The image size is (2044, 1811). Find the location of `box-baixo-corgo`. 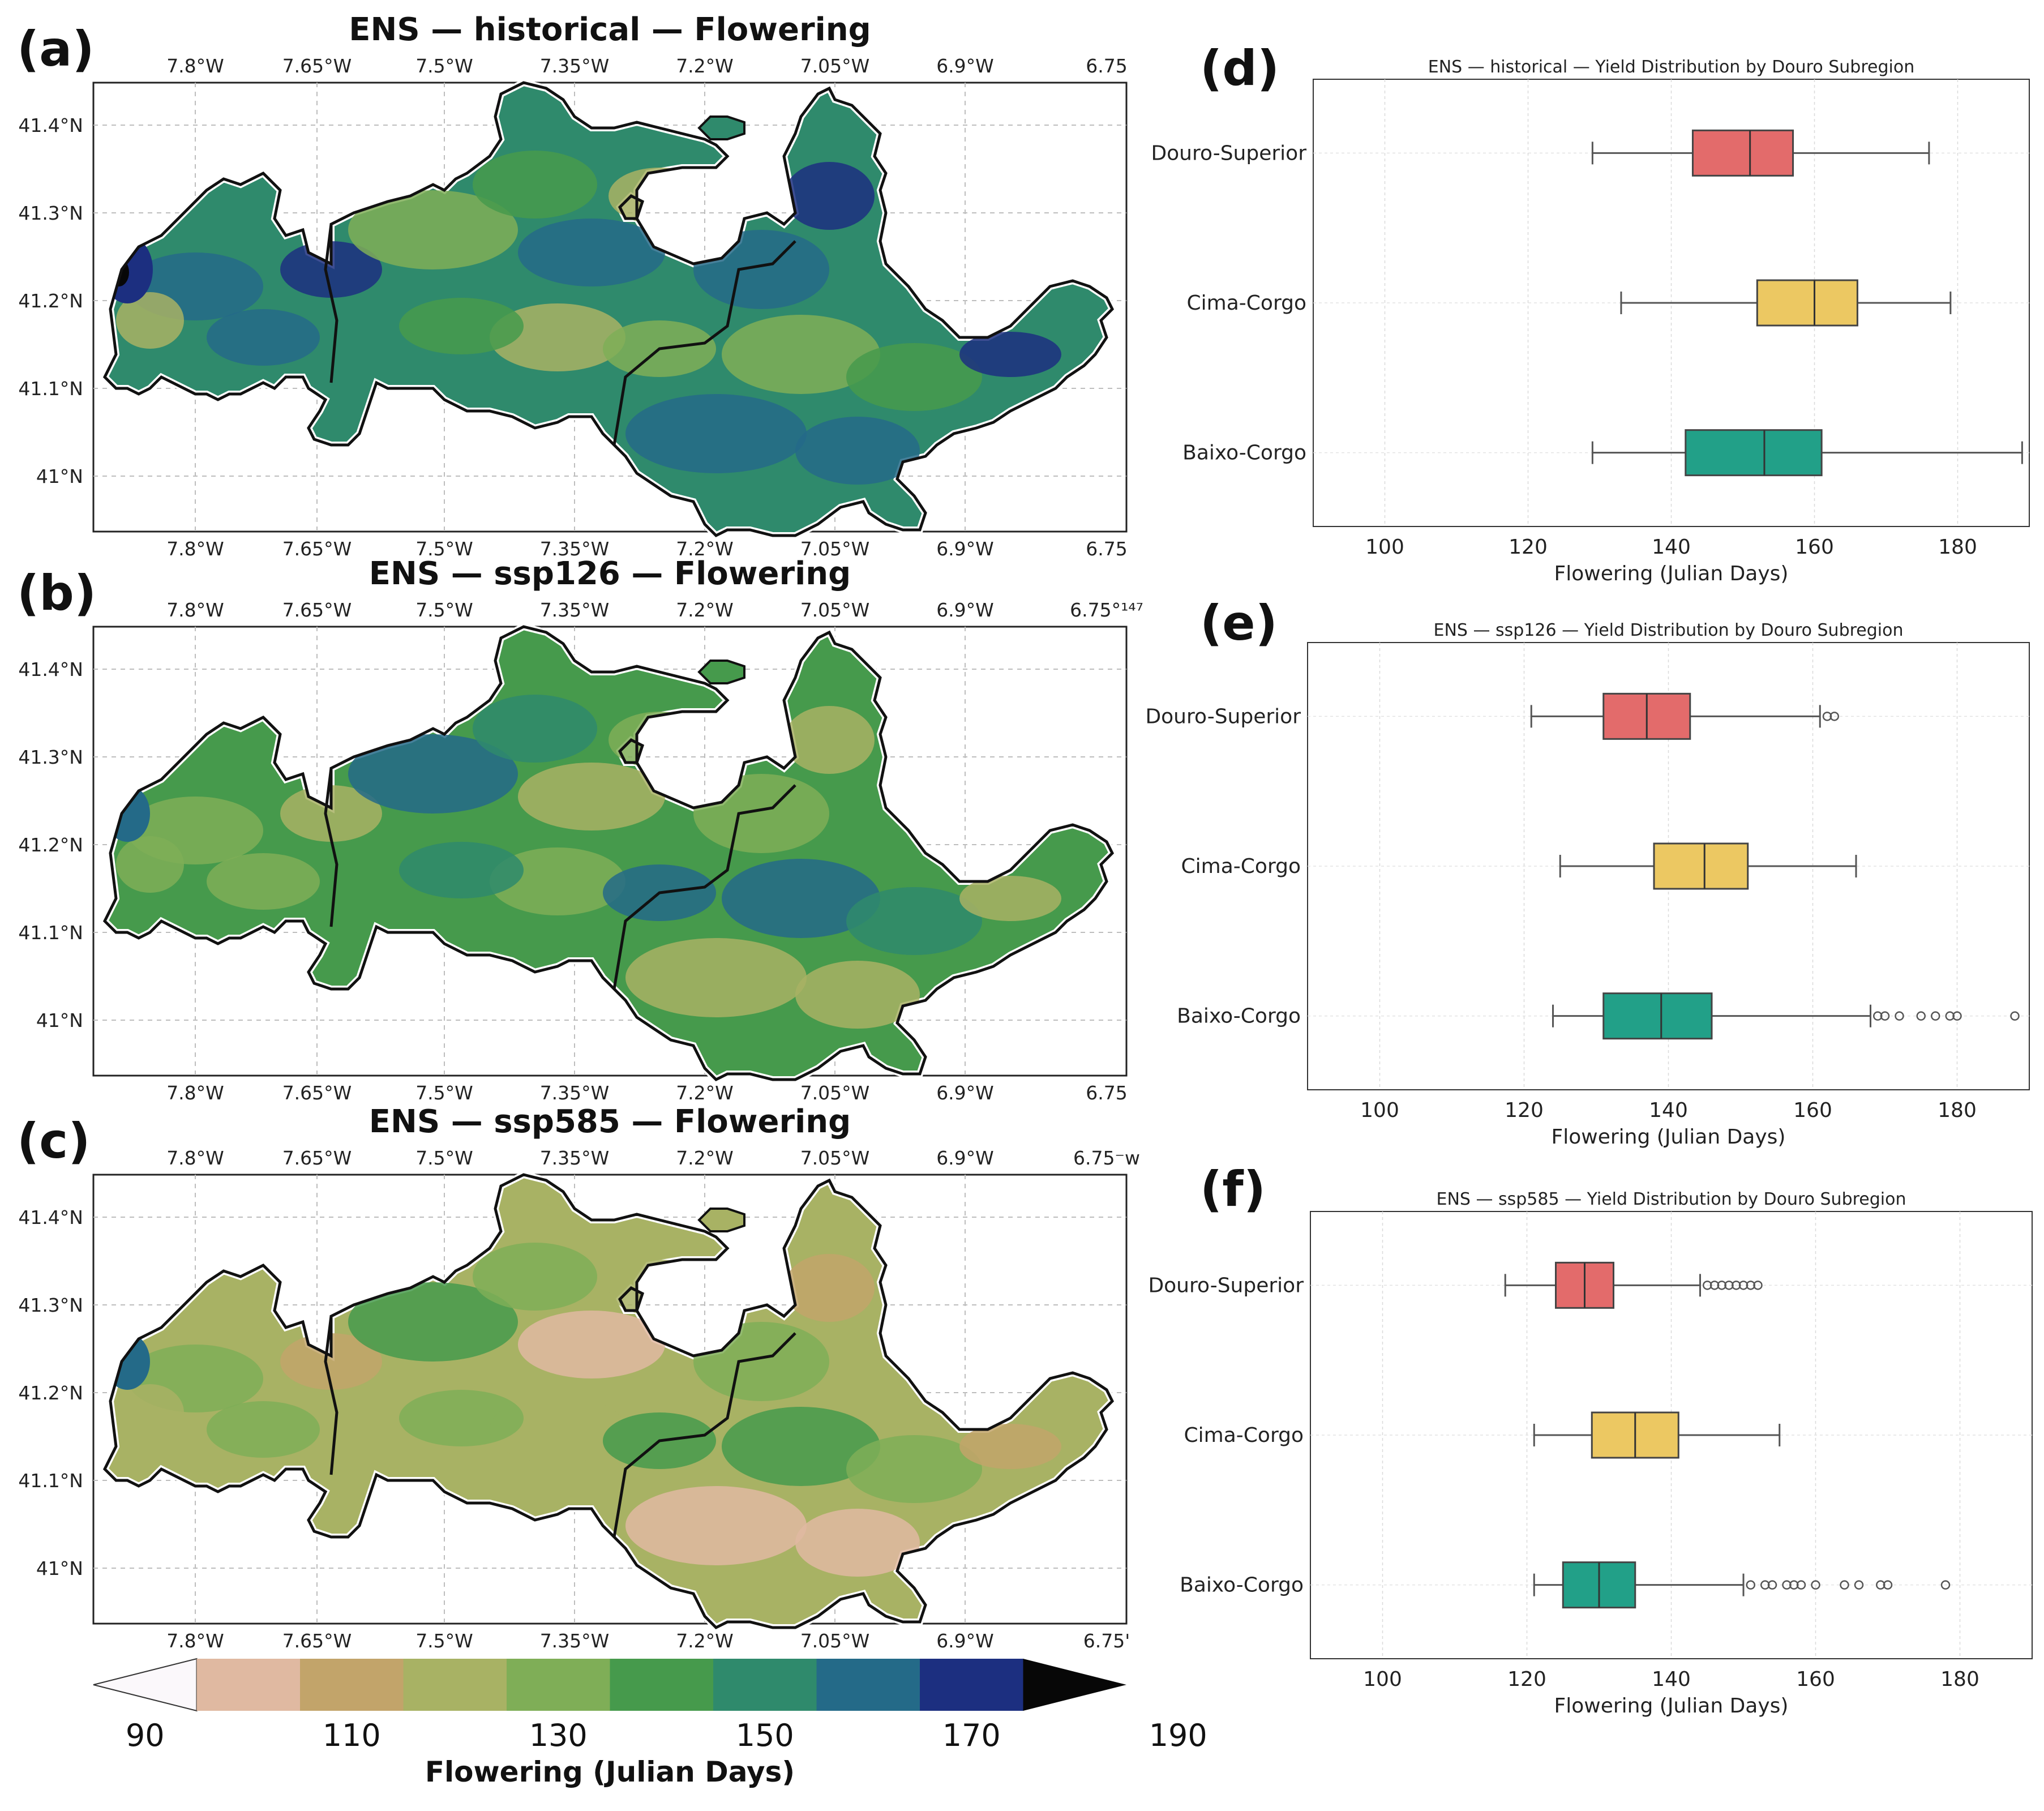

box-baixo-corgo is located at coordinates (1657, 1016).